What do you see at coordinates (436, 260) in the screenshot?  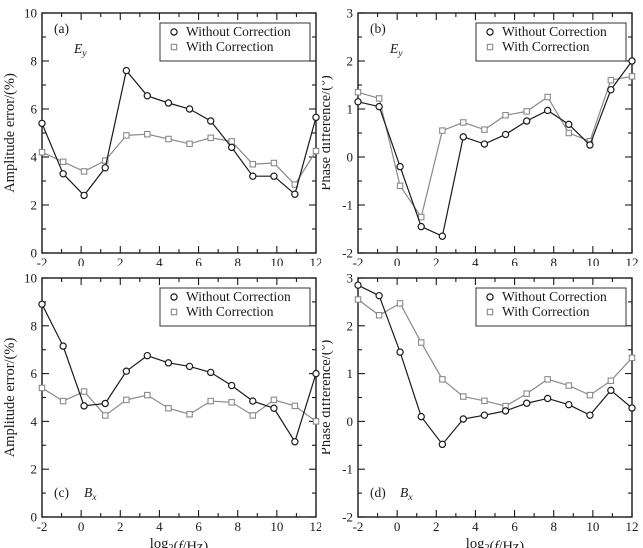 I see `x-tick-label: 2` at bounding box center [436, 260].